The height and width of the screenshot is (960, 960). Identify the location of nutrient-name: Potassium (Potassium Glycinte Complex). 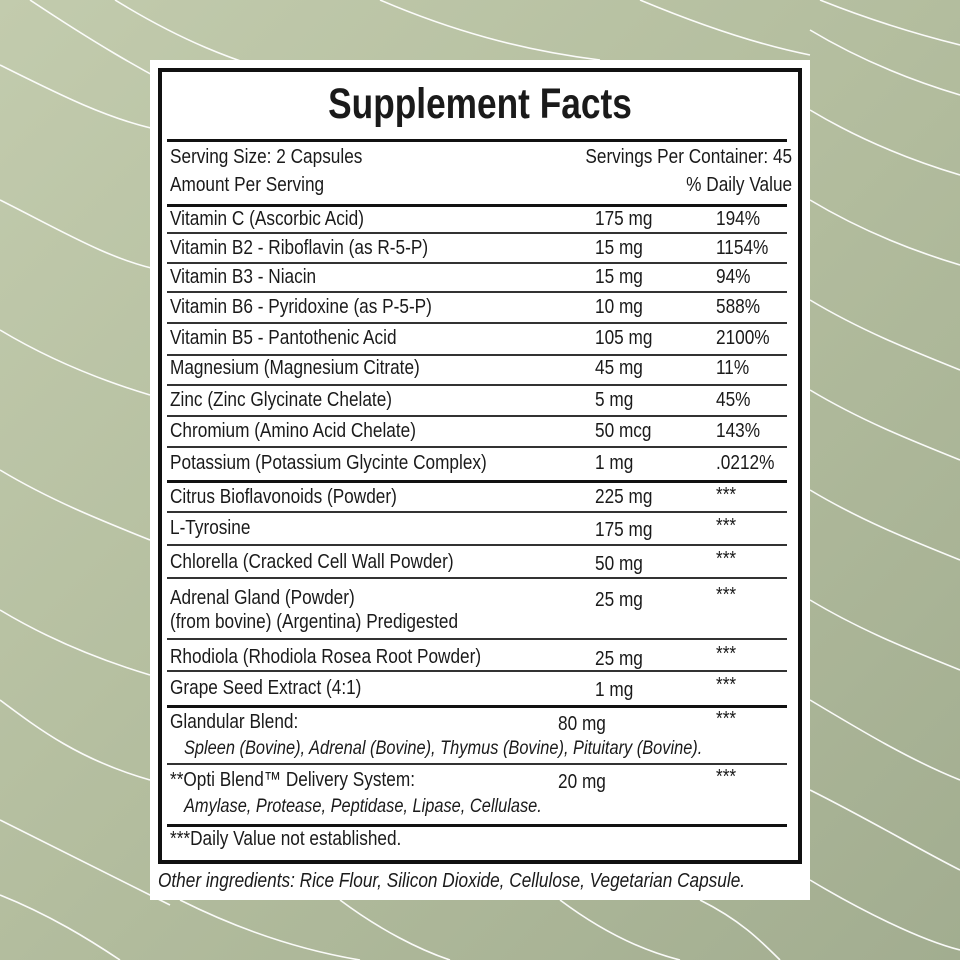
(328, 462).